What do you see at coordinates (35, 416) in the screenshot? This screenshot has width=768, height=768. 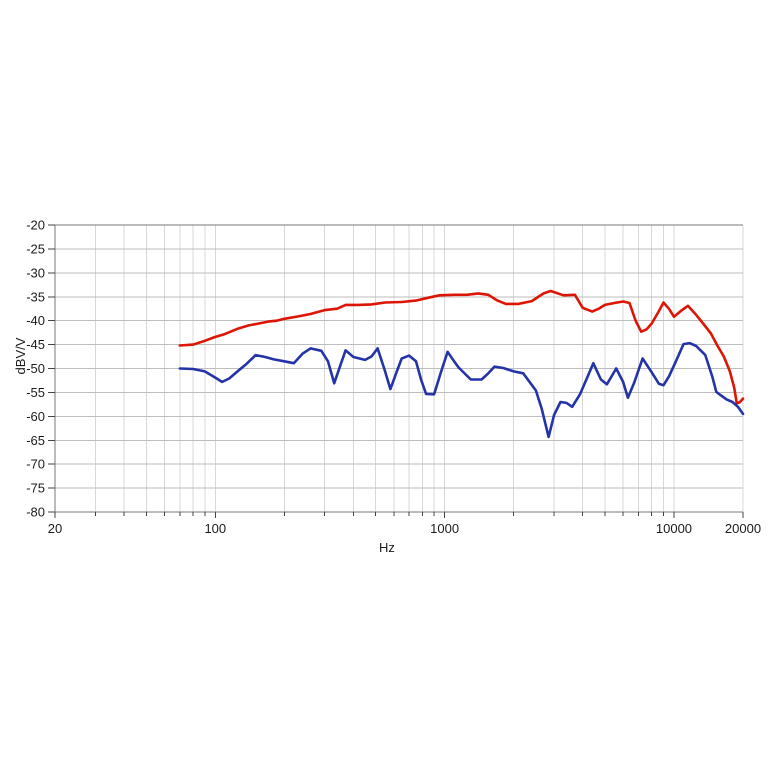 I see `y-tick-label: -60` at bounding box center [35, 416].